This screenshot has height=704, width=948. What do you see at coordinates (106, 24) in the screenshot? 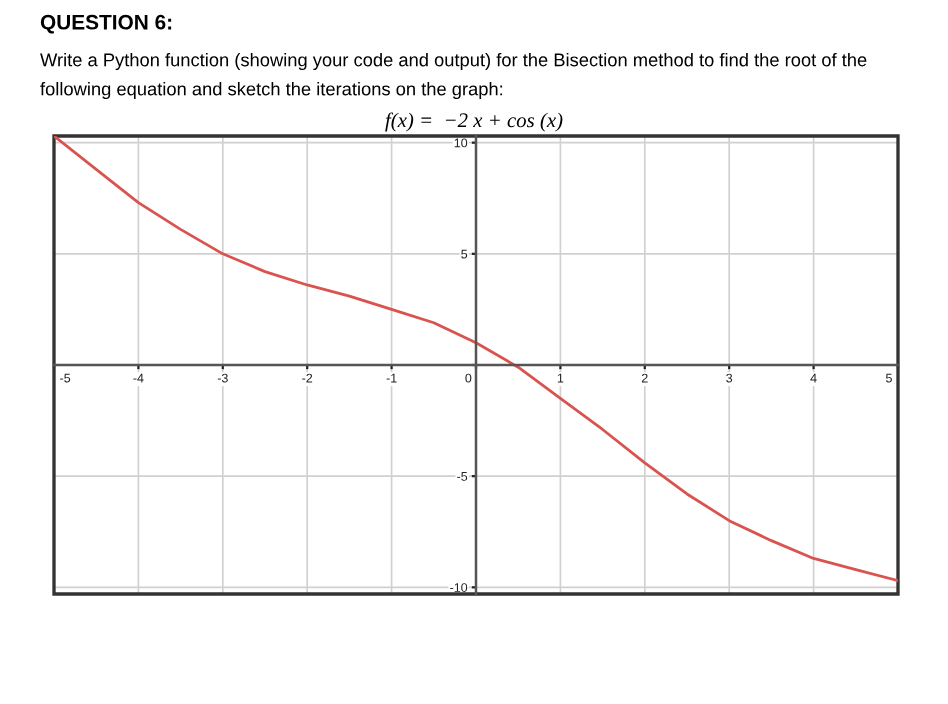
I see `chart-title: QUESTION 6:` at bounding box center [106, 24].